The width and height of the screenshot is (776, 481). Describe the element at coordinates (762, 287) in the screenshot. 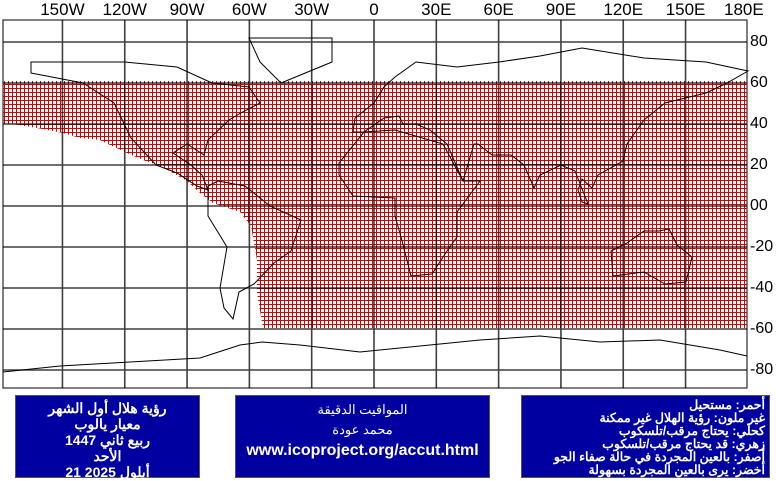

I see `latitude-label: -40` at that location.